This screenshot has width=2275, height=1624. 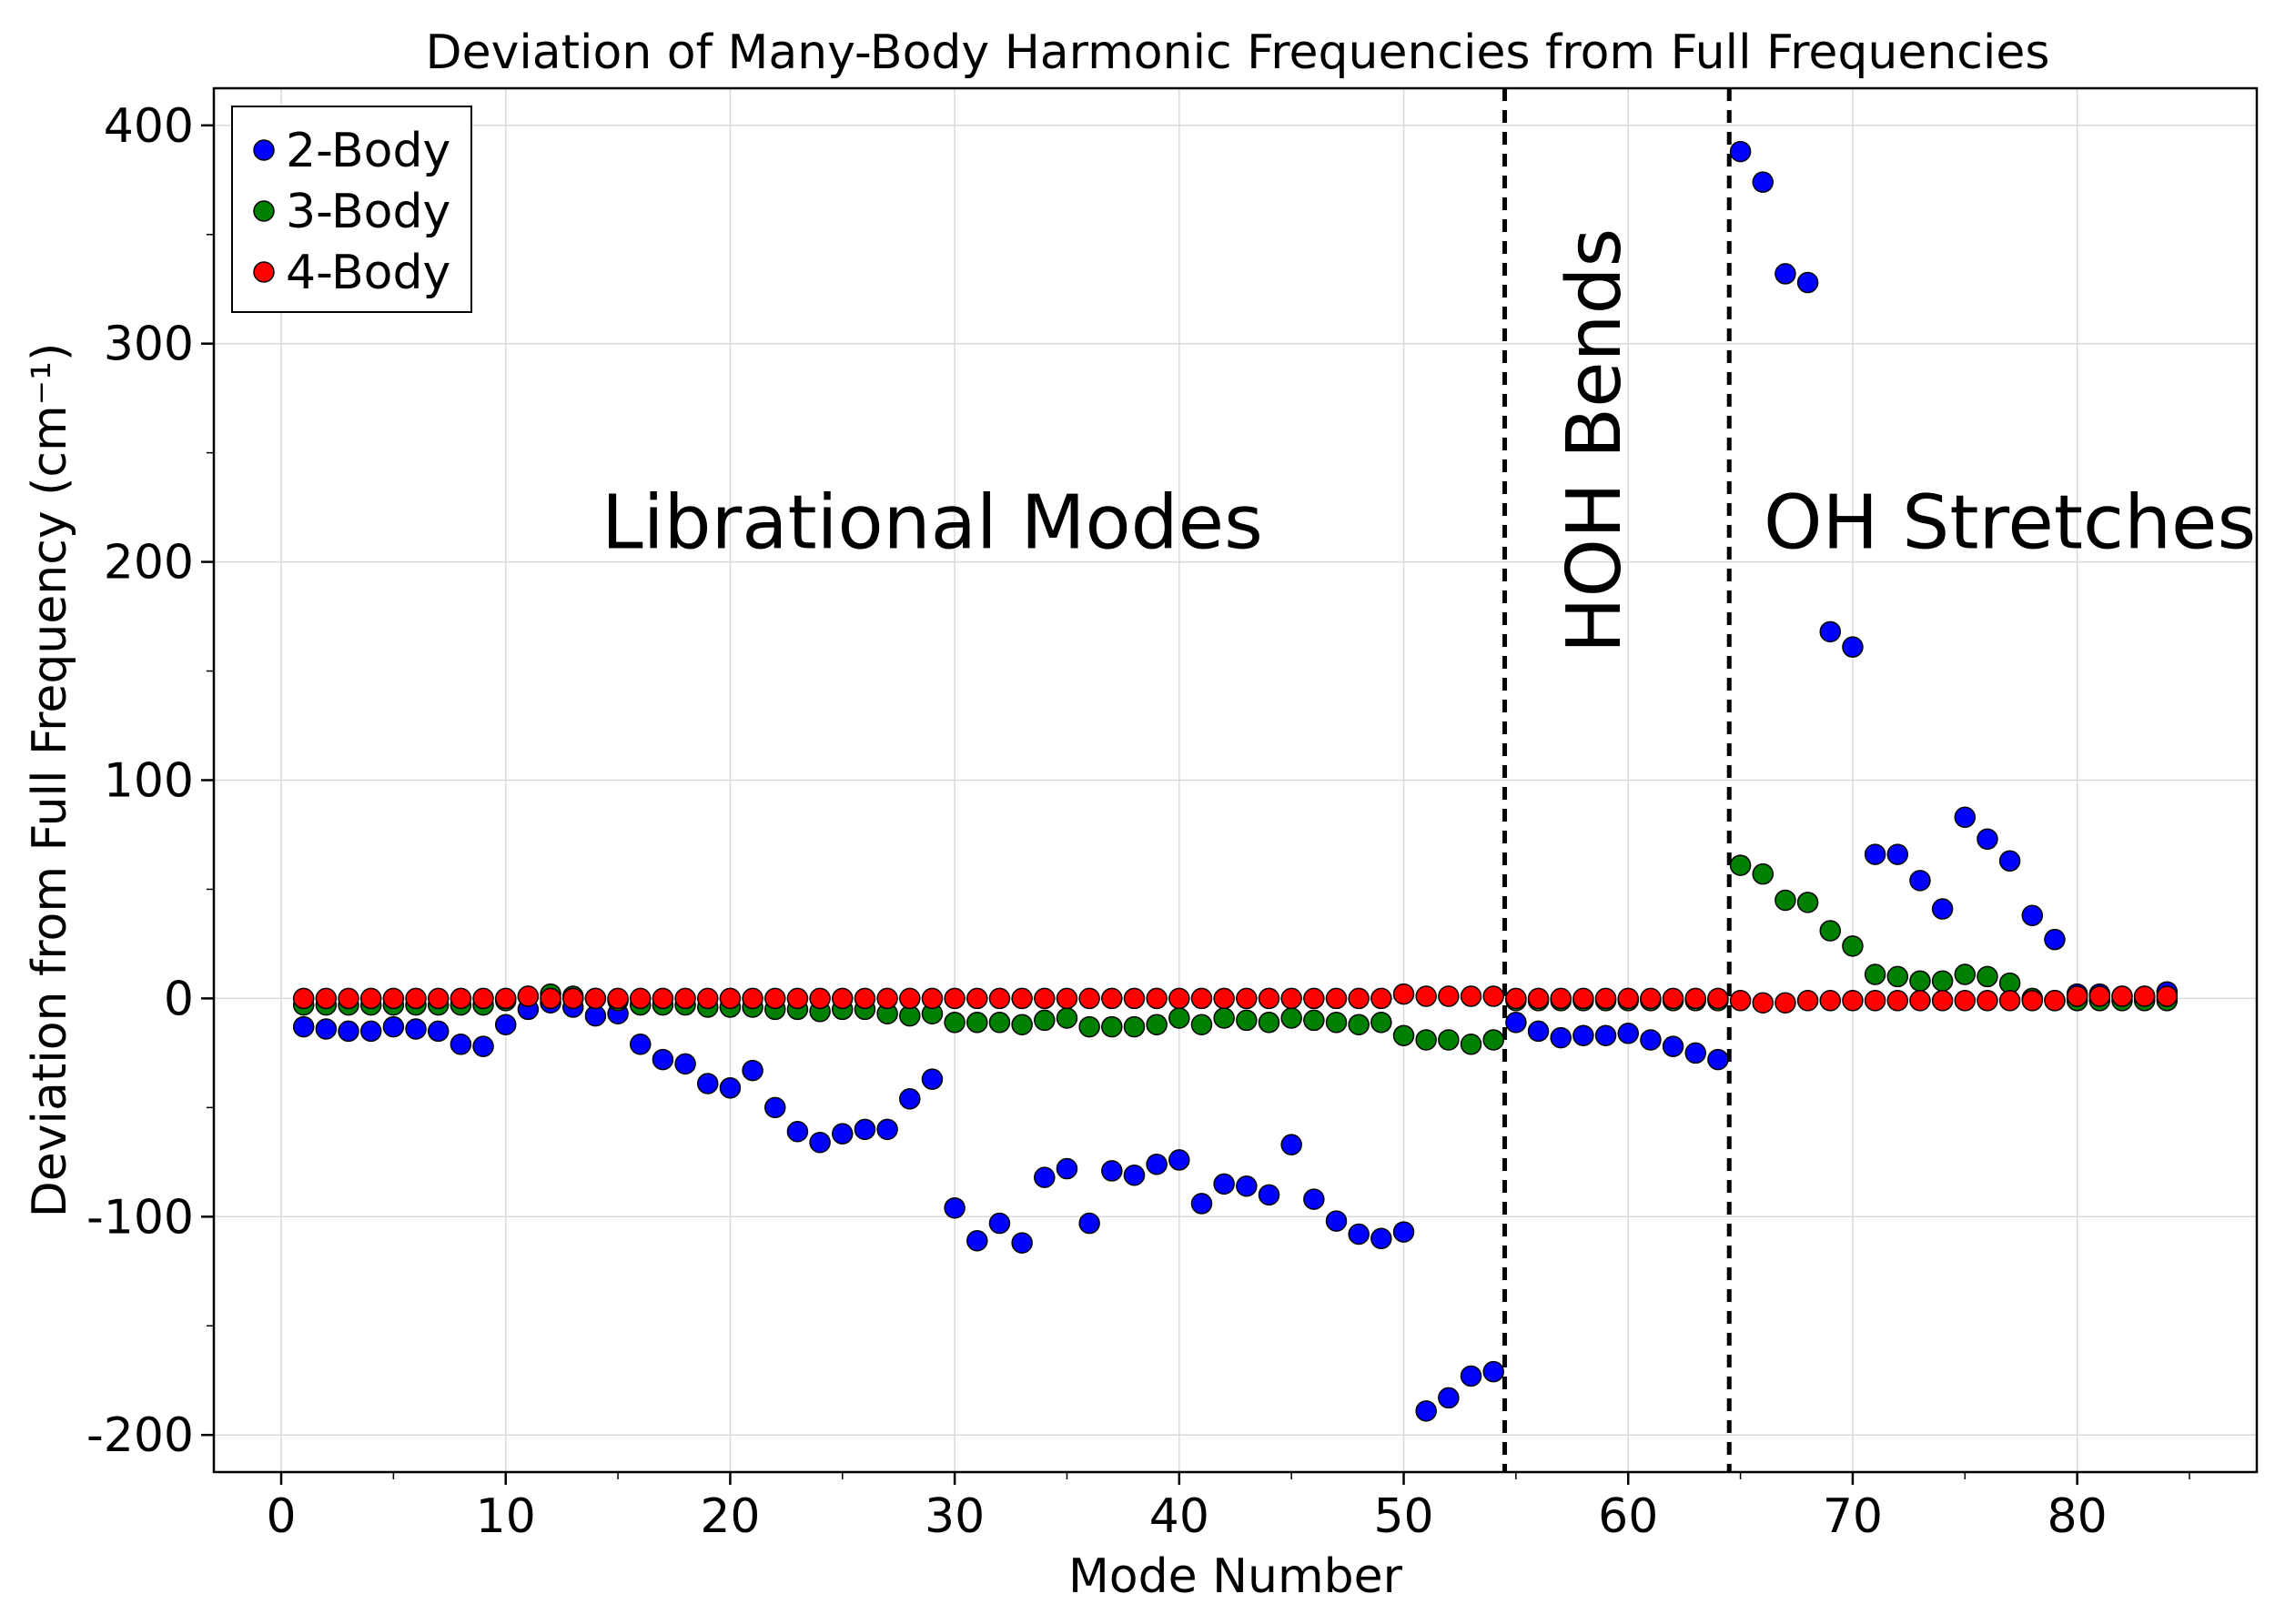 I want to click on x-tick-label: 60, so click(x=1628, y=1516).